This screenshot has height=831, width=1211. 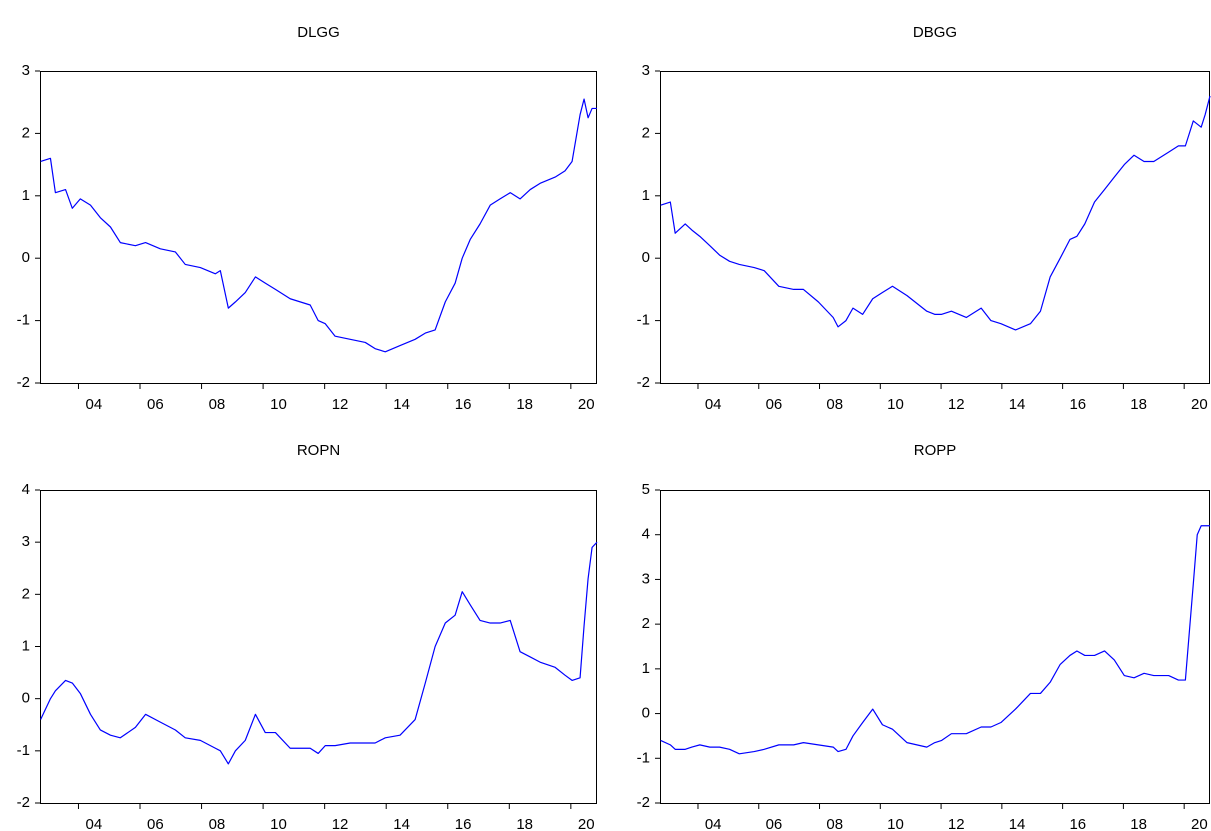 I want to click on chart-title: ROPP, so click(x=935, y=450).